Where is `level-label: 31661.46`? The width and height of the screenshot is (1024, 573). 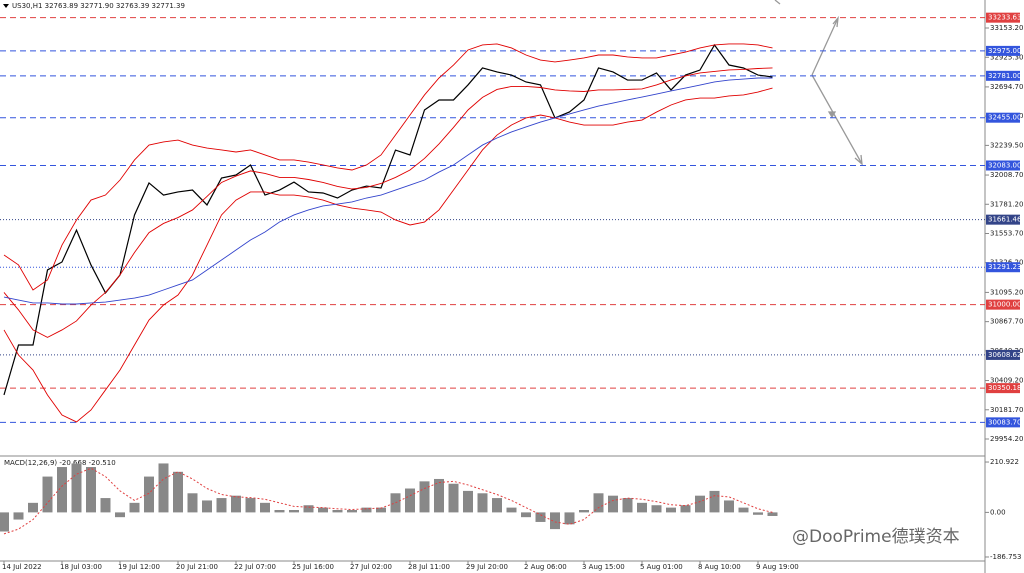
level-label: 31661.46 is located at coordinates (1005, 220).